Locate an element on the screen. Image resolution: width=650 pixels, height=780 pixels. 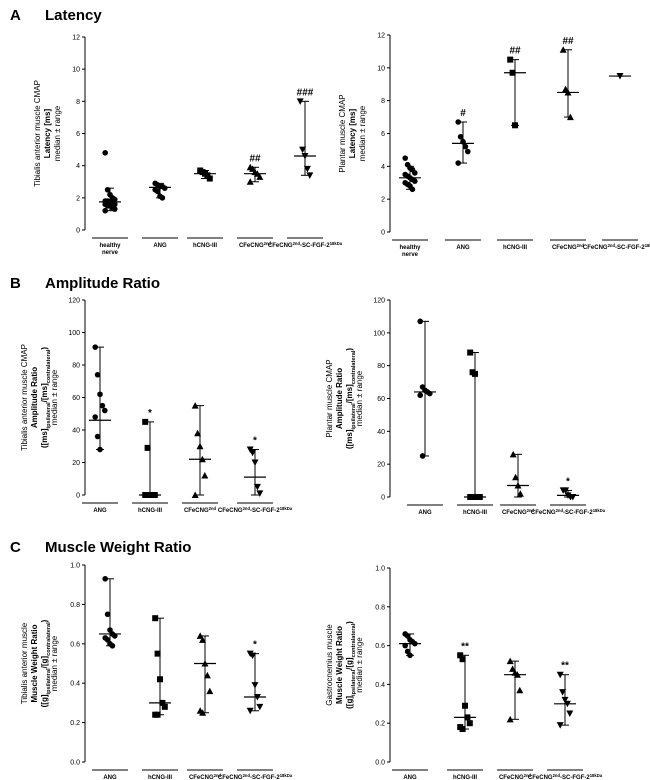
section-title: Amplitude Ratio is located at coordinates (102, 283).